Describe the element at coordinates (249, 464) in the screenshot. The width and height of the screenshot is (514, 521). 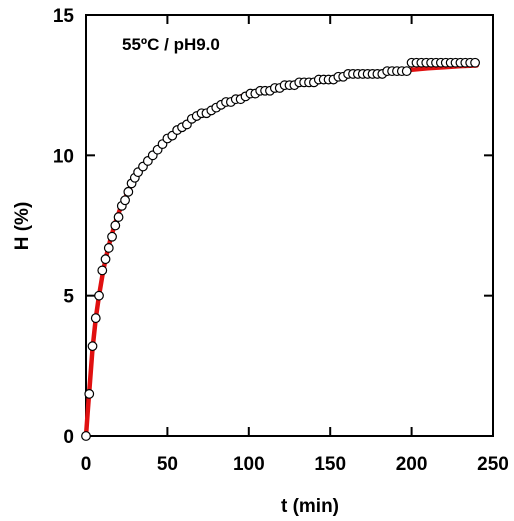
I see `x-tick-label: 100` at that location.